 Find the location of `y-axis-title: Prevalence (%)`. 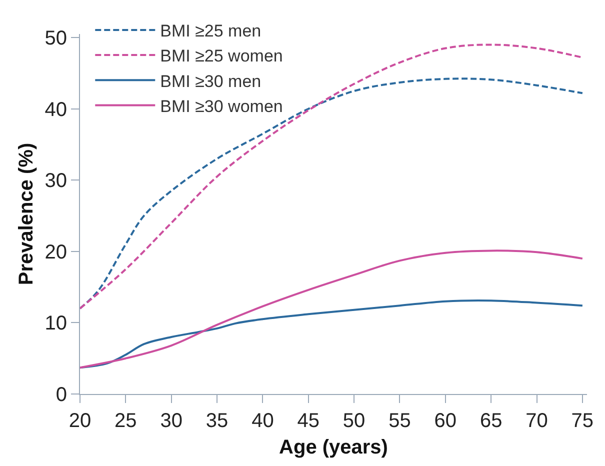

y-axis-title: Prevalence (%) is located at coordinates (26, 214).